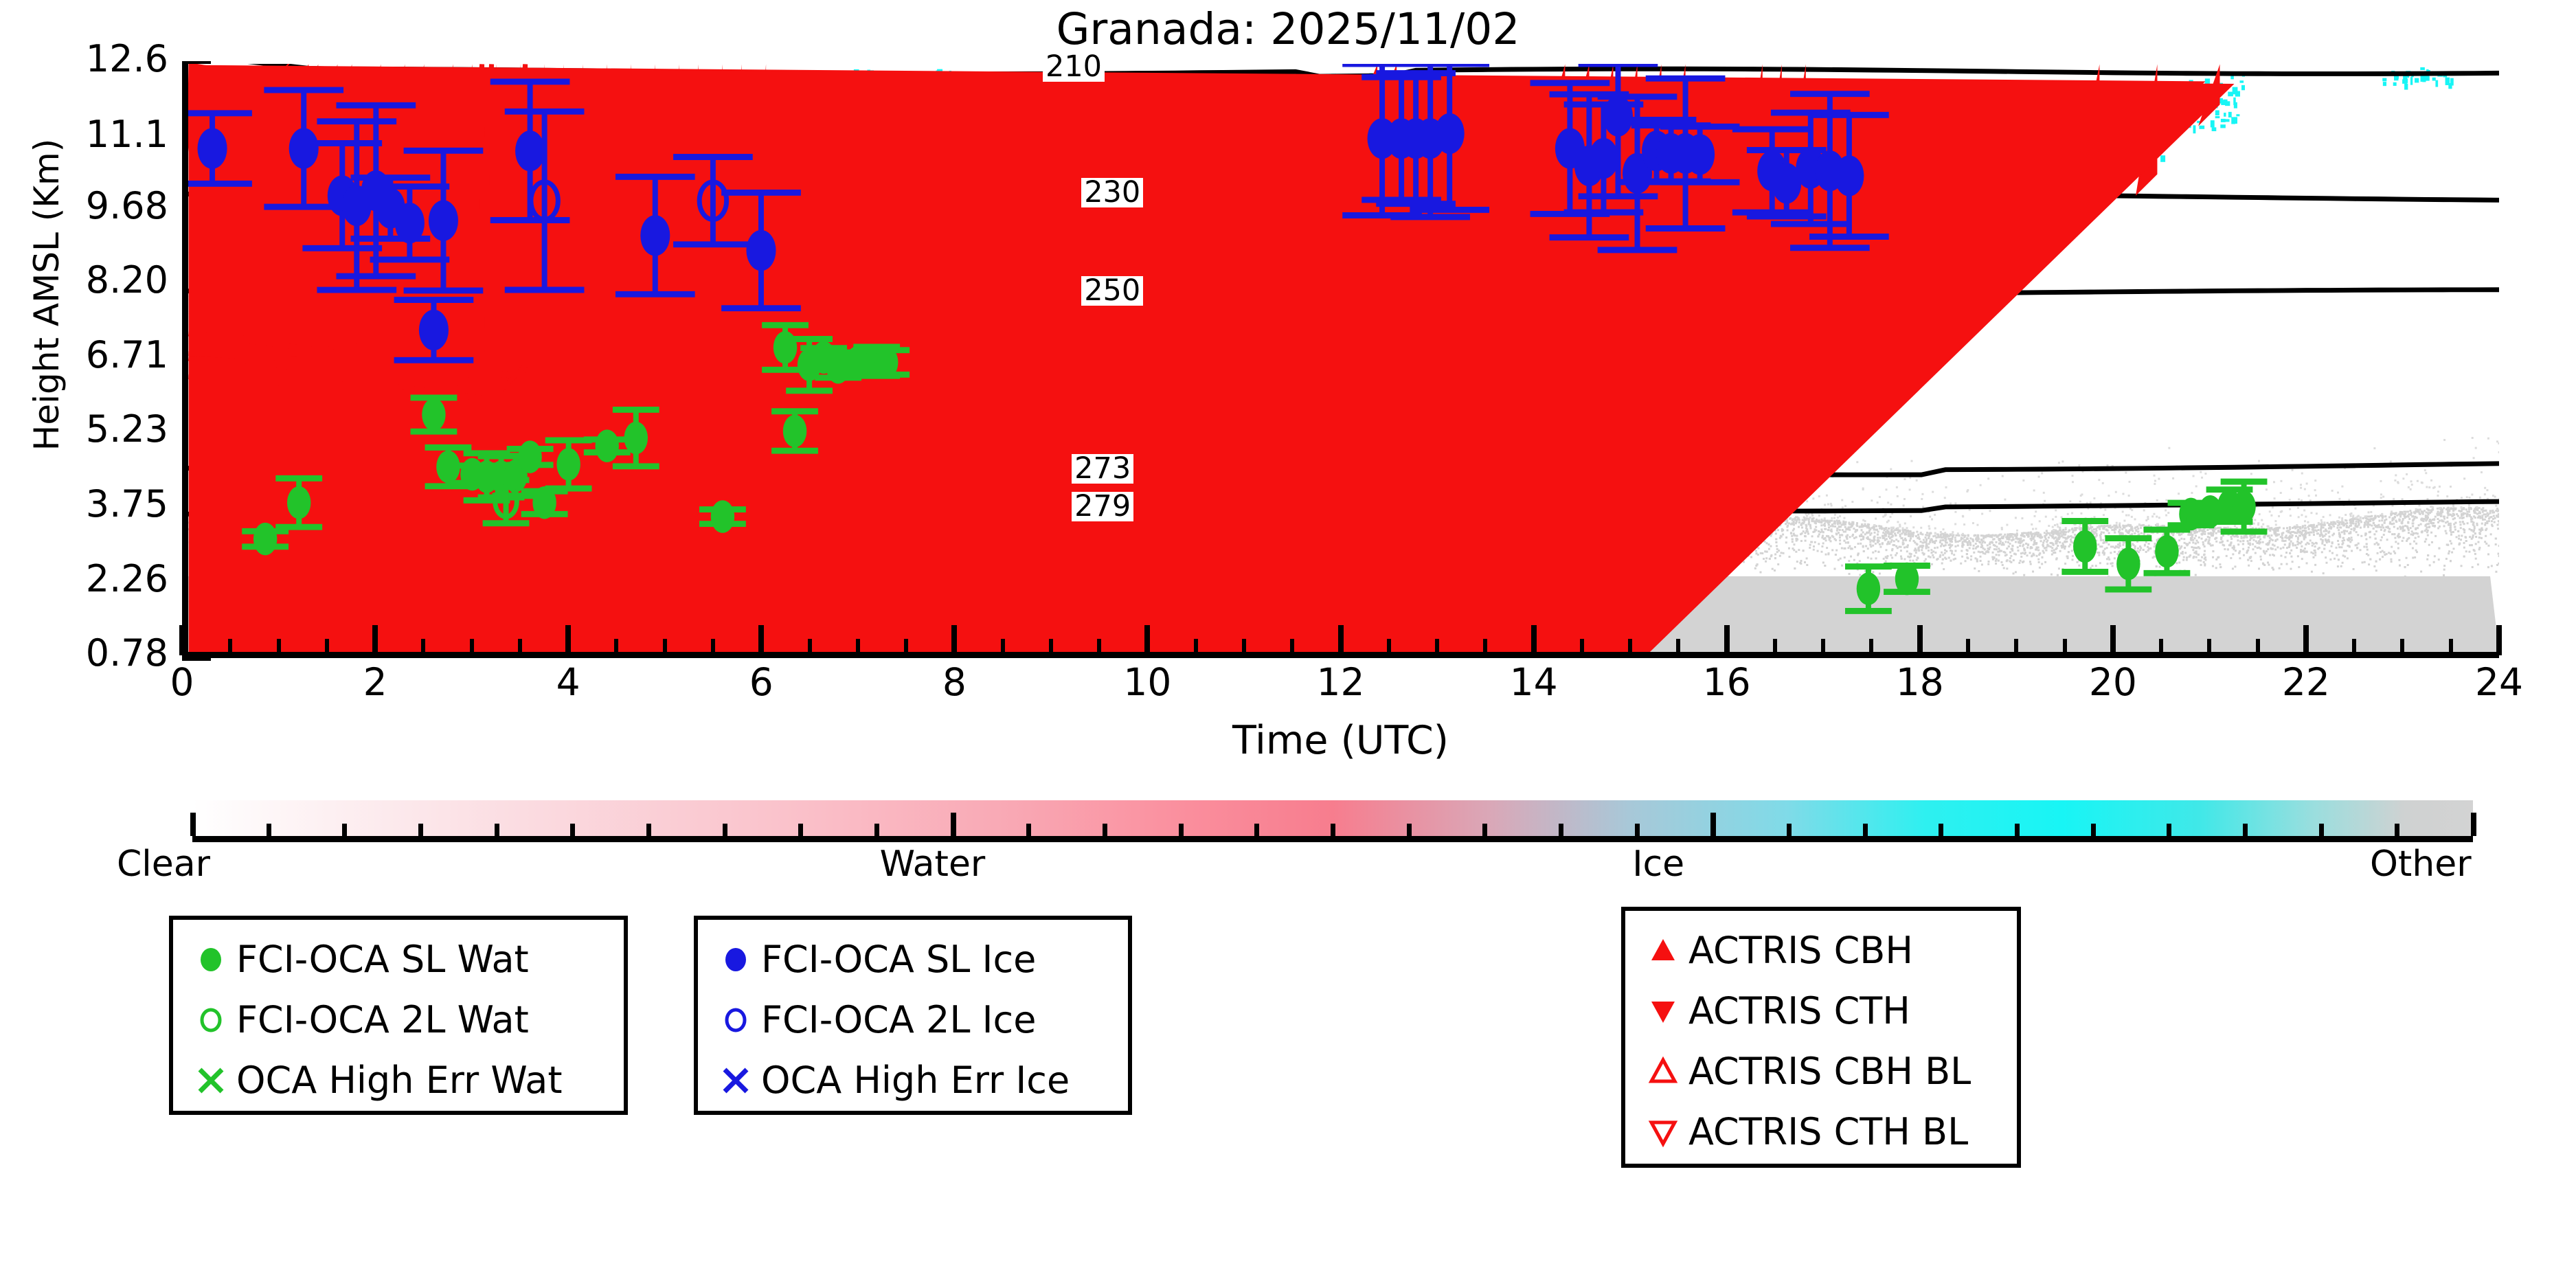 This screenshot has width=2576, height=1288. I want to click on legend-item-label: ACTRIS CTH, so click(1799, 1010).